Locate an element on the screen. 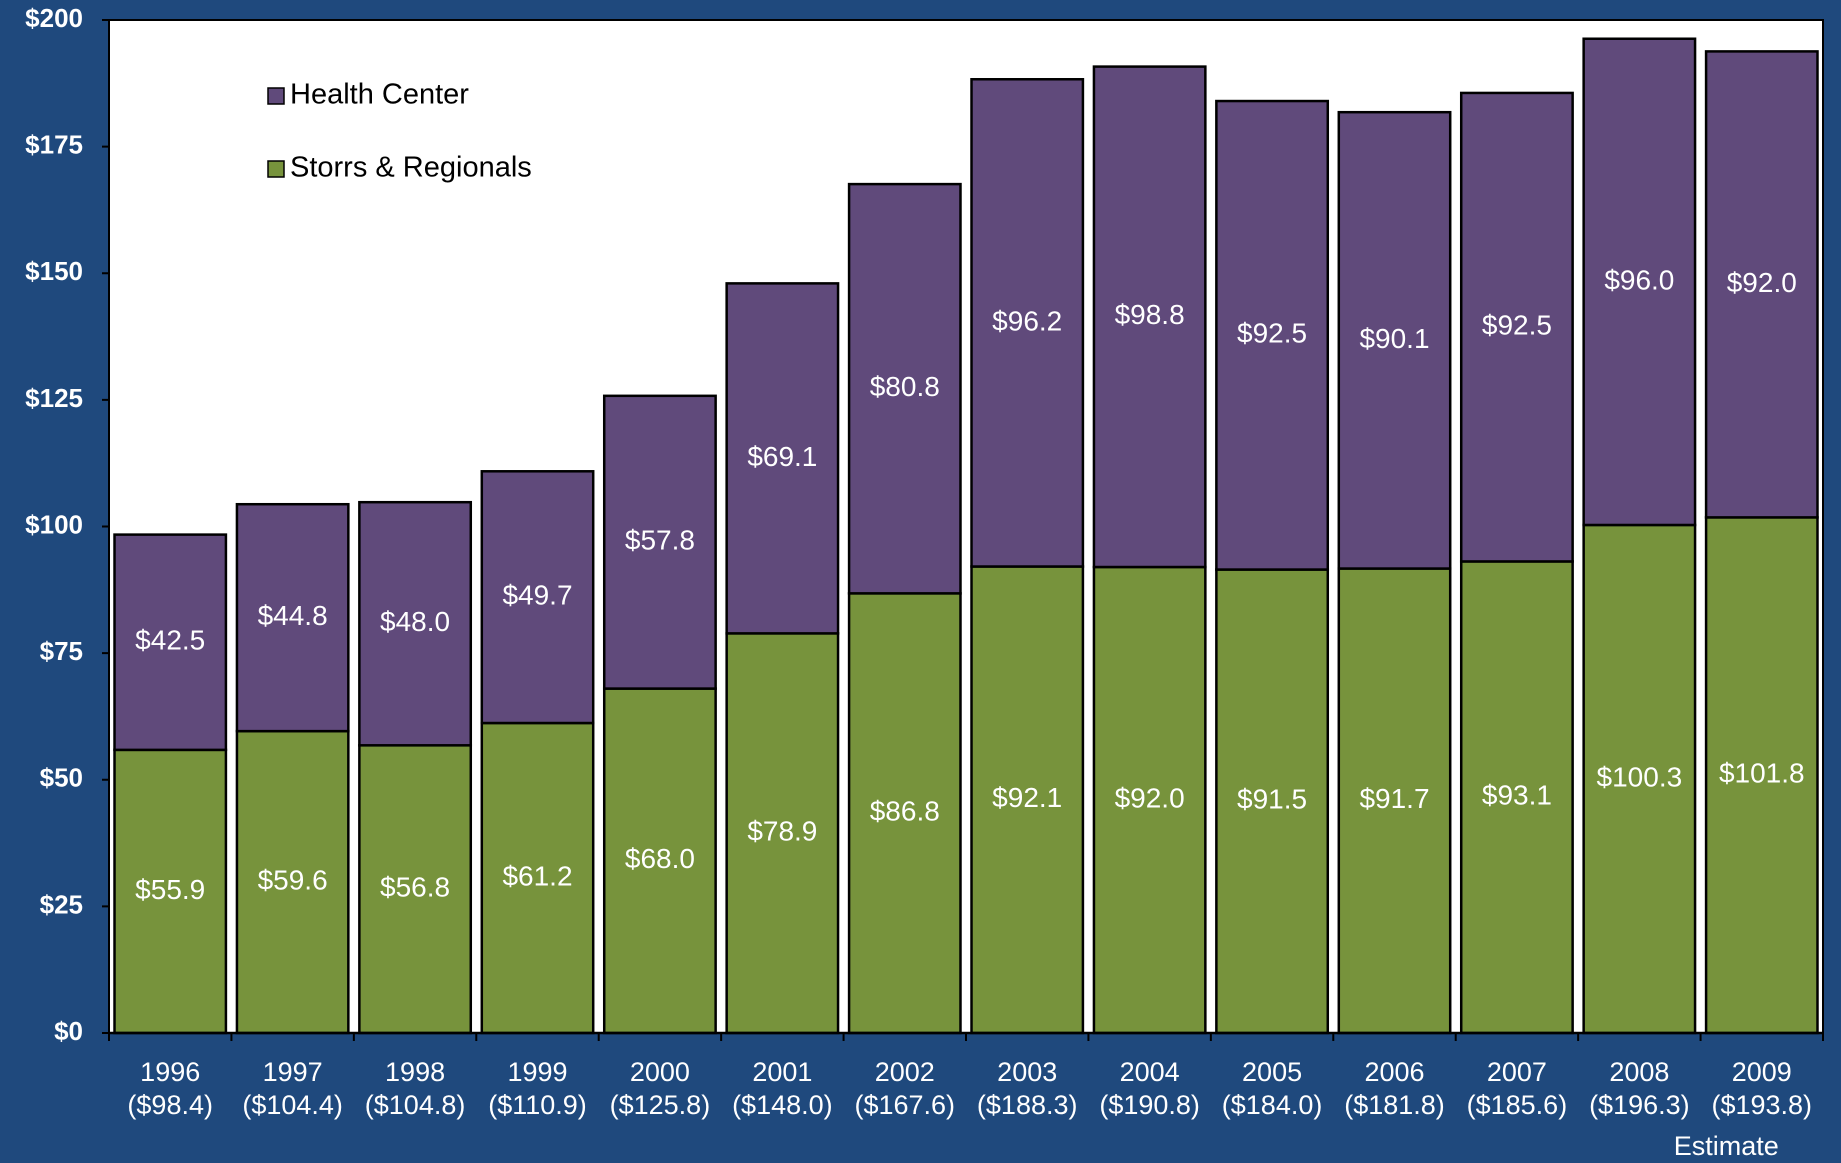 Image resolution: width=1841 pixels, height=1163 pixels. y-tick-label: $0 is located at coordinates (68, 1031).